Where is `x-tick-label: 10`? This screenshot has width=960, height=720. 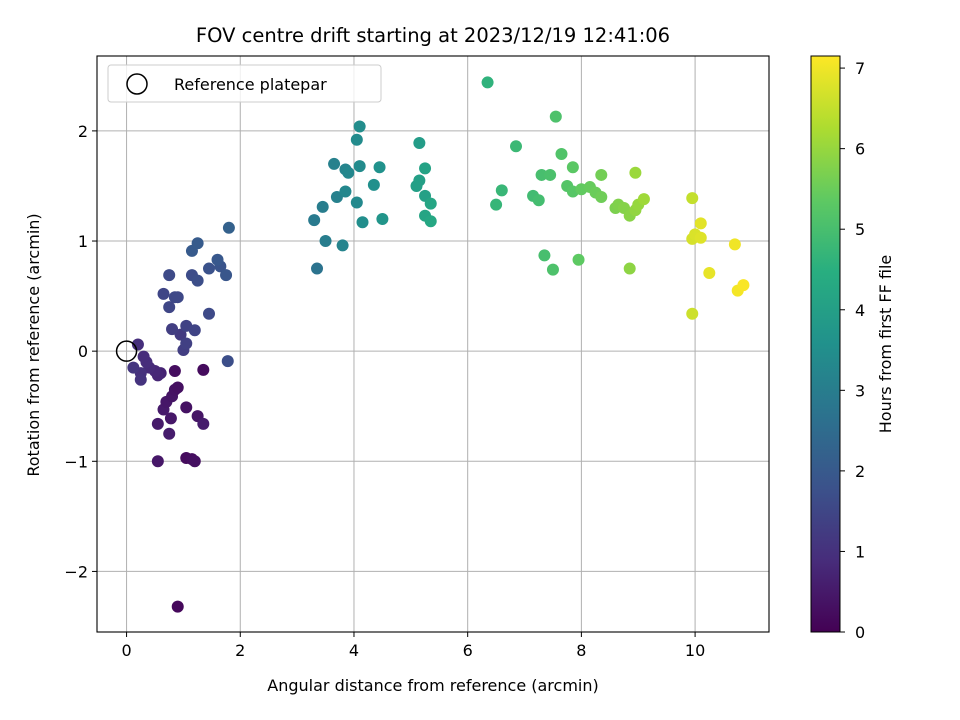 x-tick-label: 10 is located at coordinates (695, 650).